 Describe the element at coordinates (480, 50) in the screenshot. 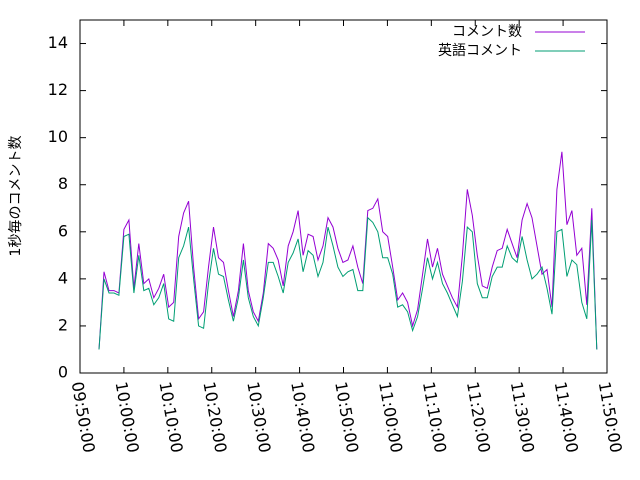

I see `legend-label: 英語コメント` at that location.